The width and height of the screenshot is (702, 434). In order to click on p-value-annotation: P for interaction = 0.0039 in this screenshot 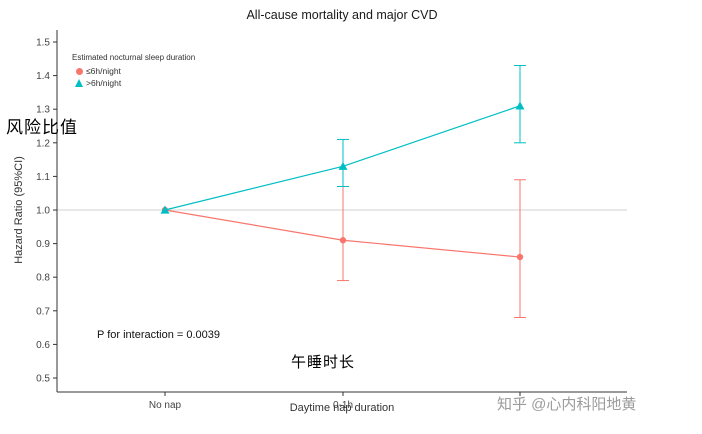, I will do `click(159, 335)`.